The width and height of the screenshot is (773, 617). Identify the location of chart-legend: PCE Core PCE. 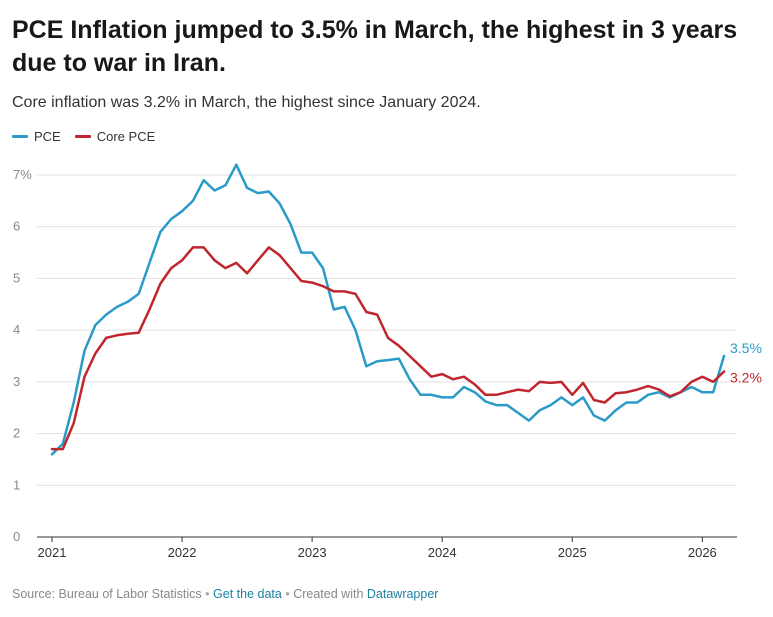
(83, 136).